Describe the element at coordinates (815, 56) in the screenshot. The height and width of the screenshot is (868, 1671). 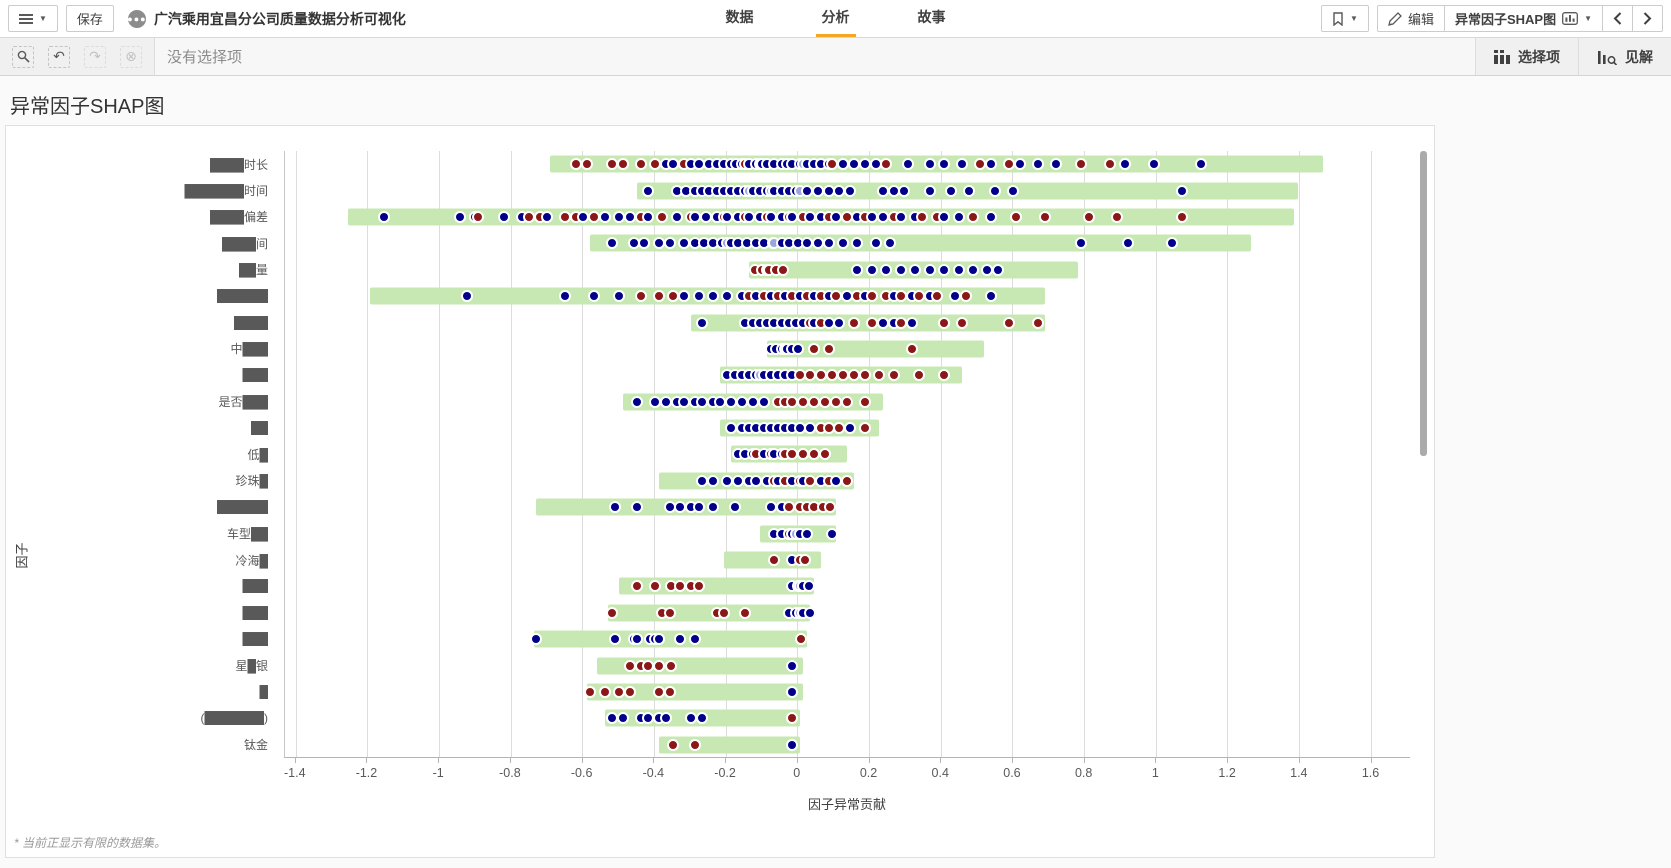
I see `current-selections-strip: 没有选择项` at that location.